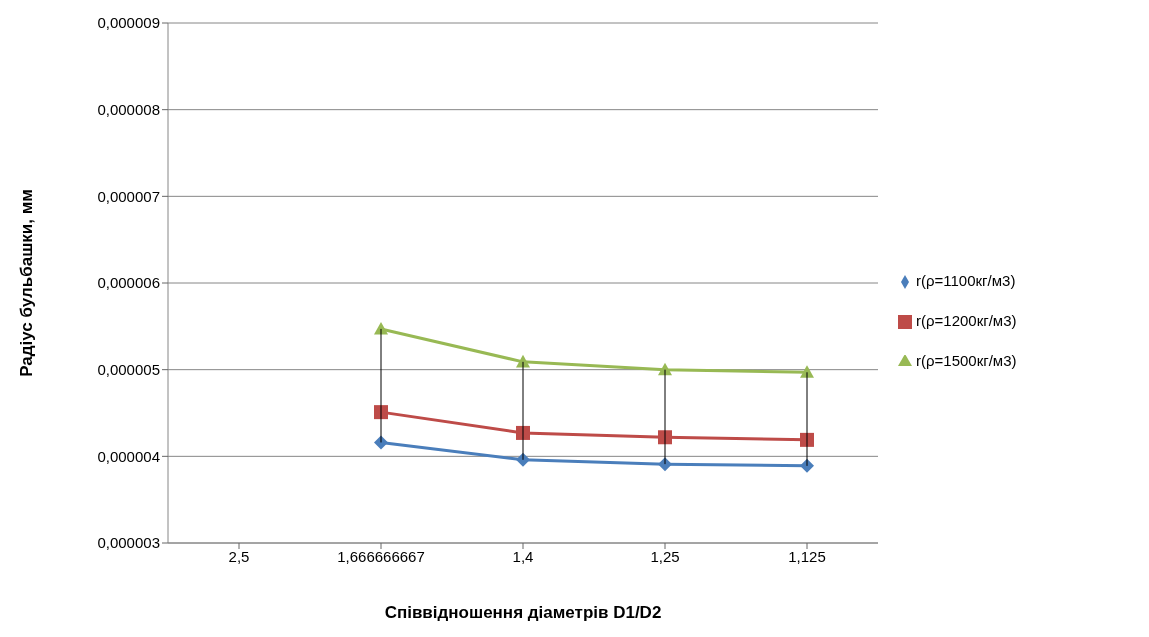 The width and height of the screenshot is (1149, 637). I want to click on legend-label: r(ρ=1200кг/м3), so click(966, 320).